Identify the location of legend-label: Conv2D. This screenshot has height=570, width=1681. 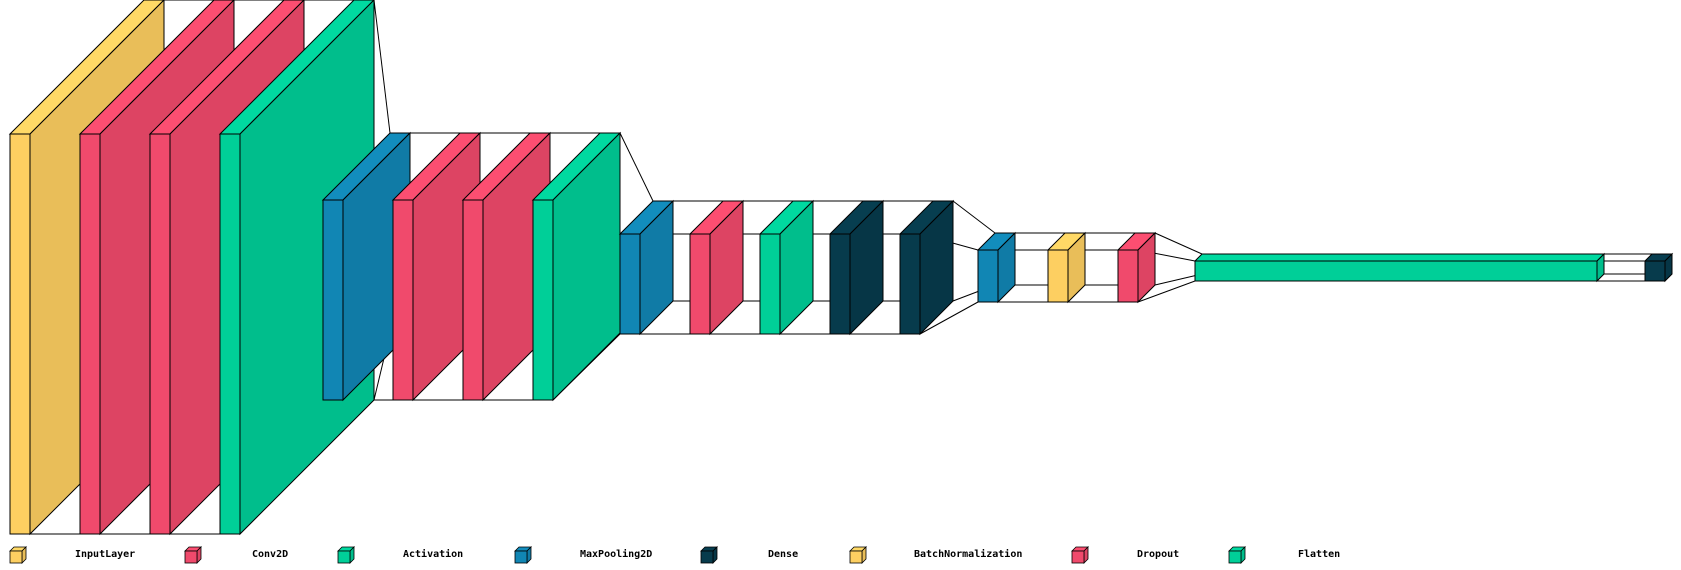
(270, 554).